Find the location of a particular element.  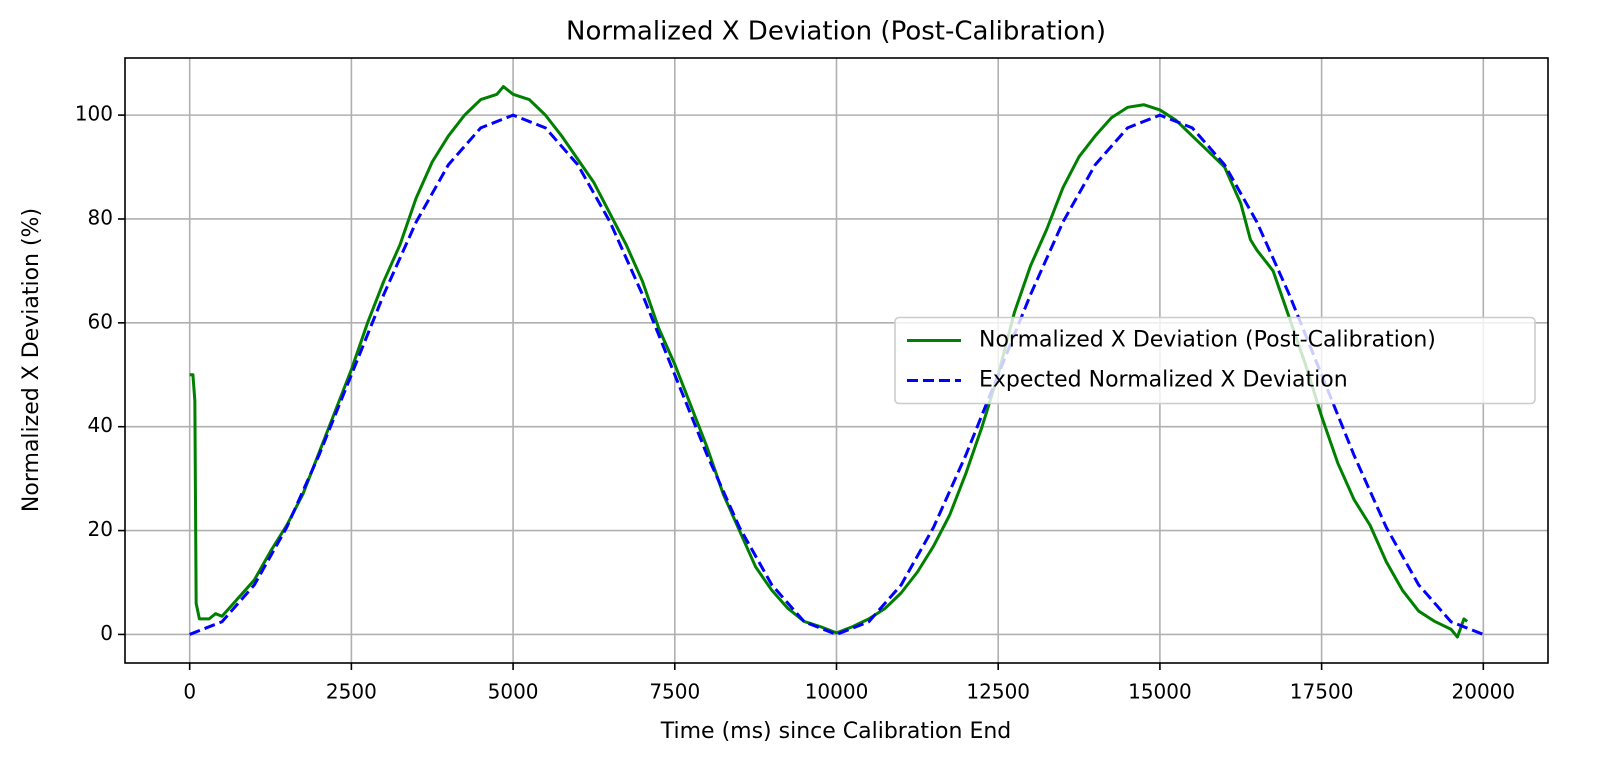

x-tick-label: 0 is located at coordinates (189, 692).